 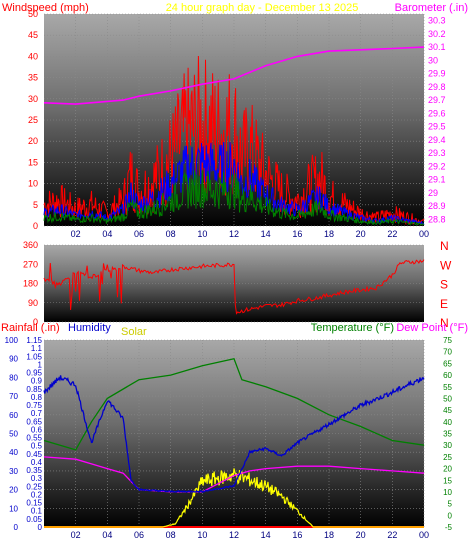 I want to click on x-tick-label: 20, so click(x=361, y=234).